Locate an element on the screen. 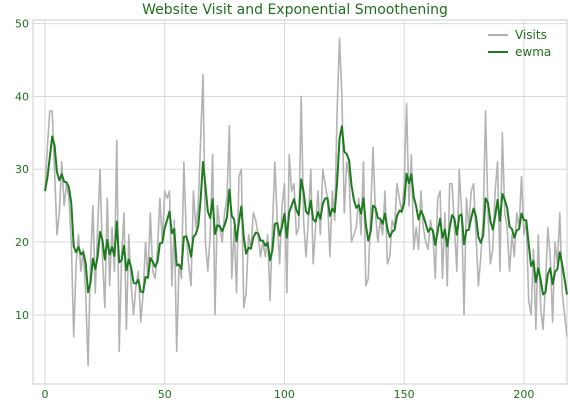  x-tick-label: 50 is located at coordinates (165, 394).